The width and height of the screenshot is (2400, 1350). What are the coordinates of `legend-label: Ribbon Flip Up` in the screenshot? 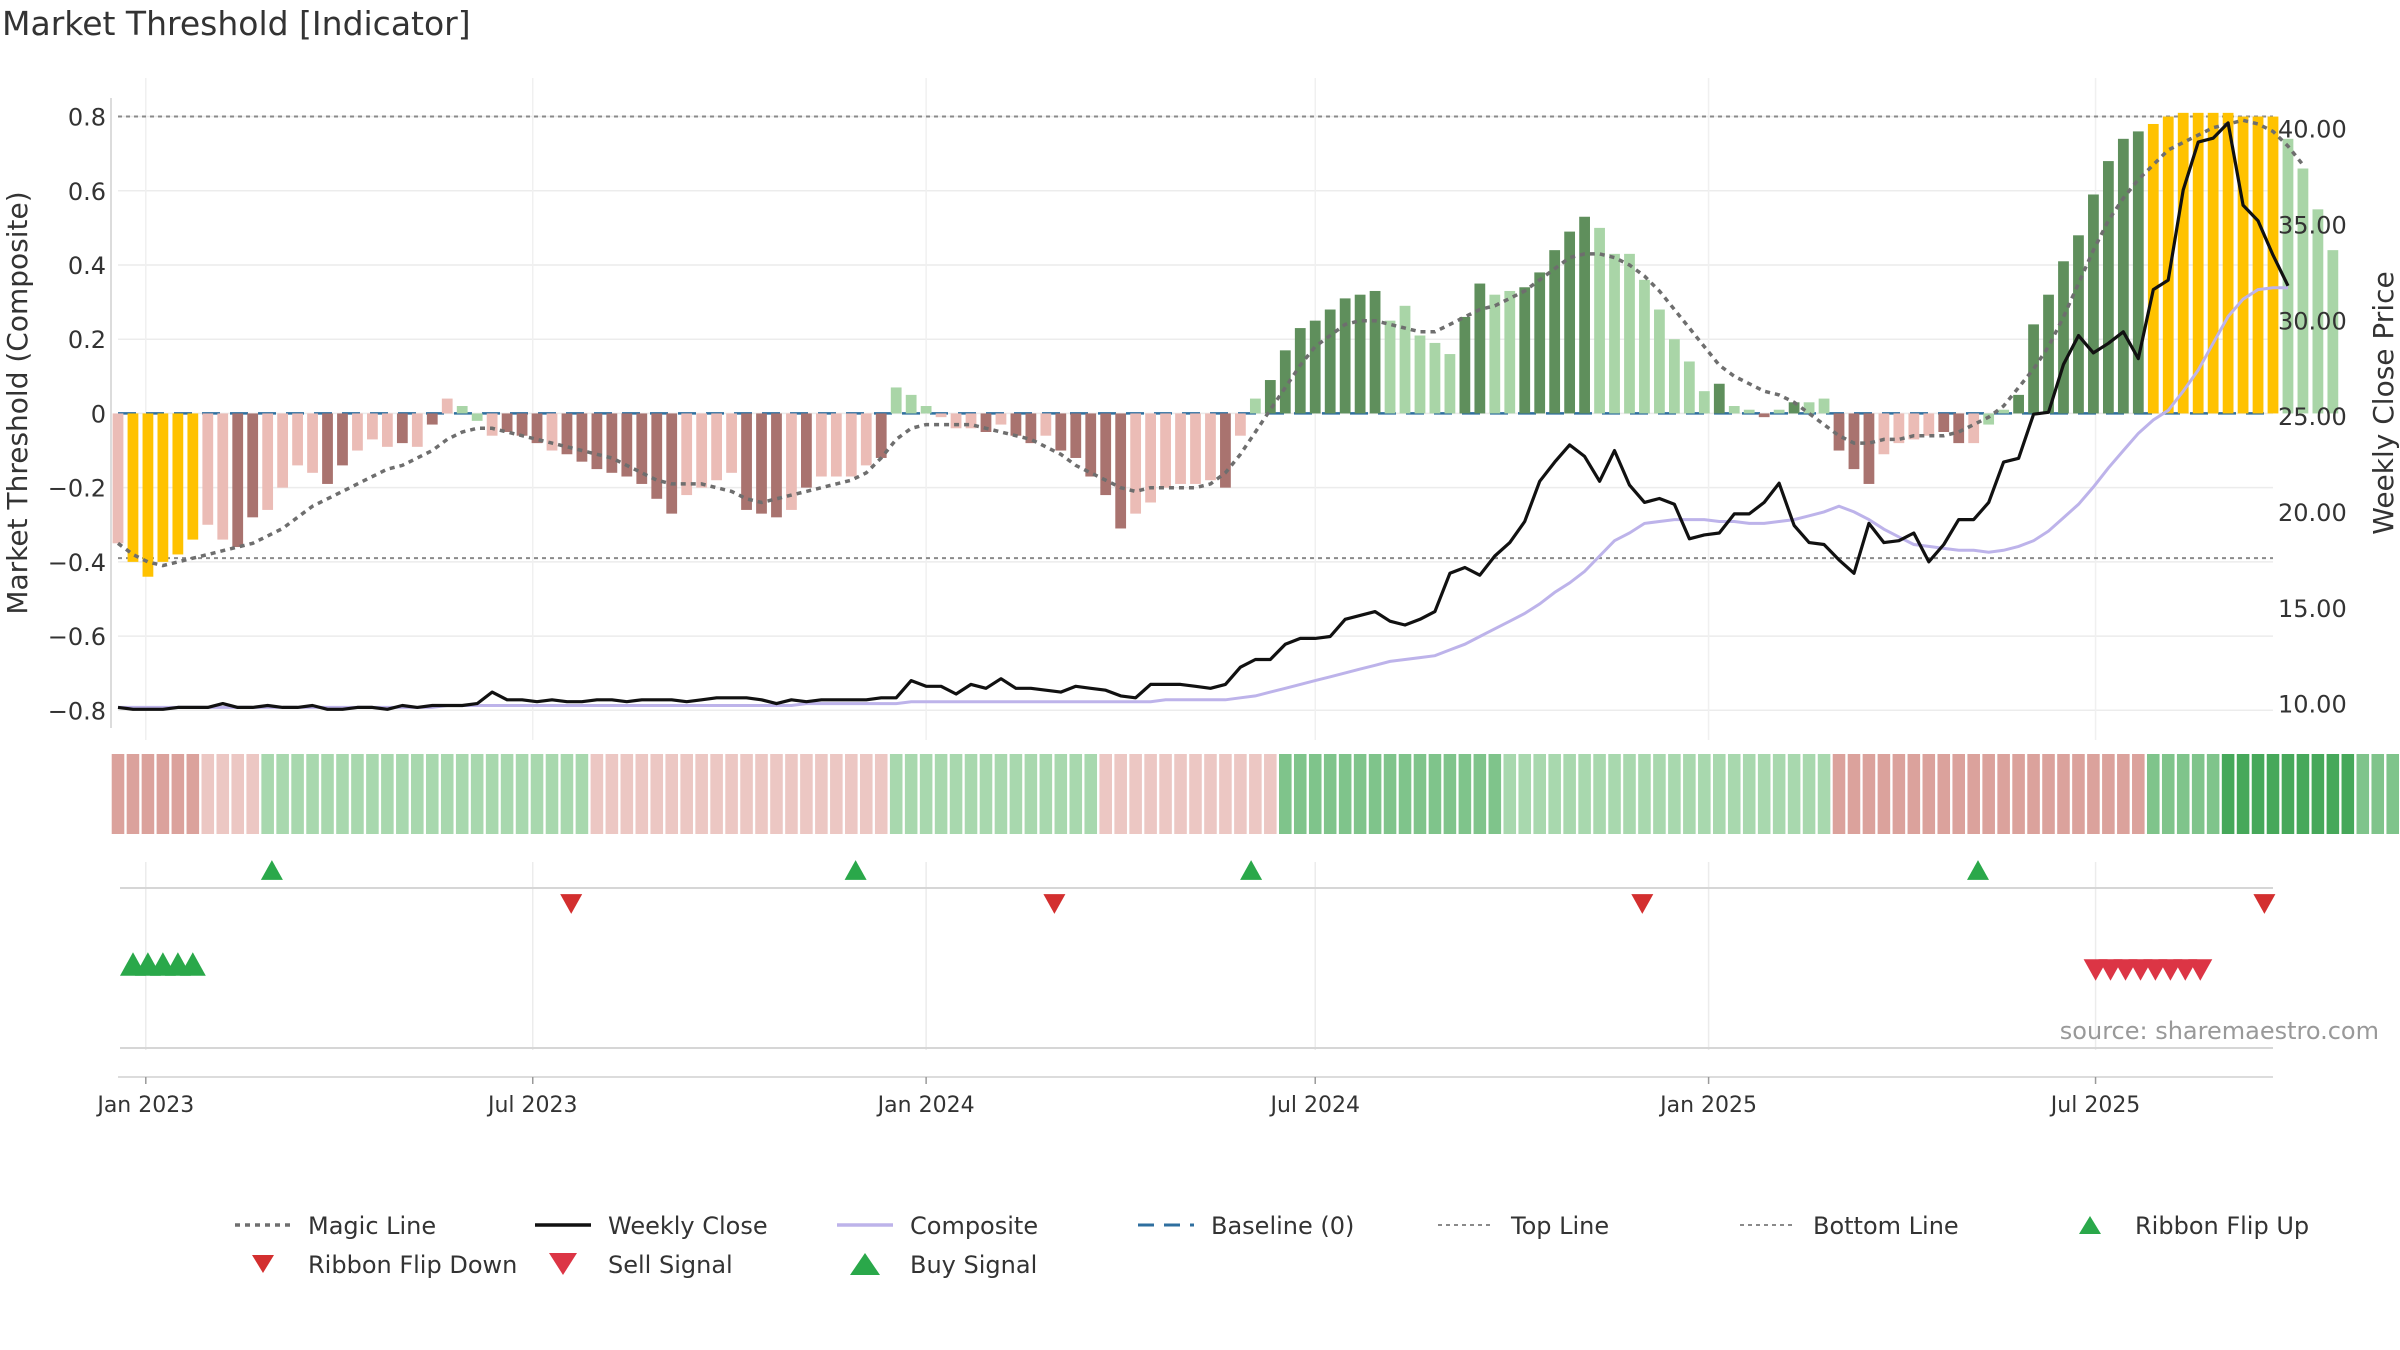 It's located at (2222, 1226).